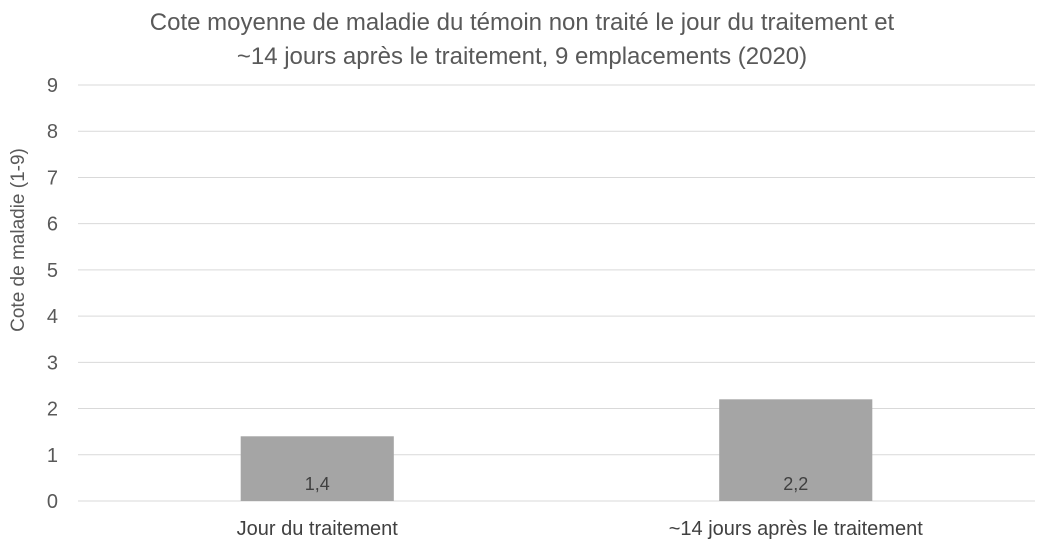  What do you see at coordinates (318, 529) in the screenshot?
I see `x-category-label: Jour du traitement` at bounding box center [318, 529].